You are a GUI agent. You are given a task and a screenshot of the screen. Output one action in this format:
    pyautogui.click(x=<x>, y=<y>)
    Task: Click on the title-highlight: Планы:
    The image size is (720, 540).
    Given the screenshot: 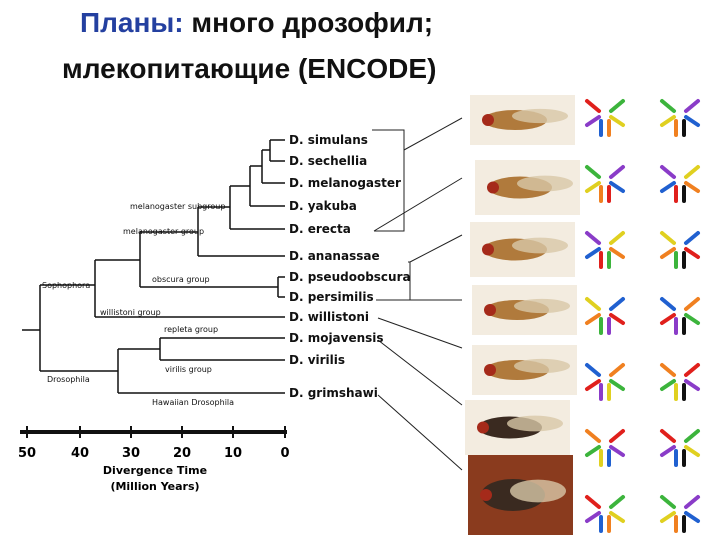 What is the action you would take?
    pyautogui.click(x=132, y=22)
    